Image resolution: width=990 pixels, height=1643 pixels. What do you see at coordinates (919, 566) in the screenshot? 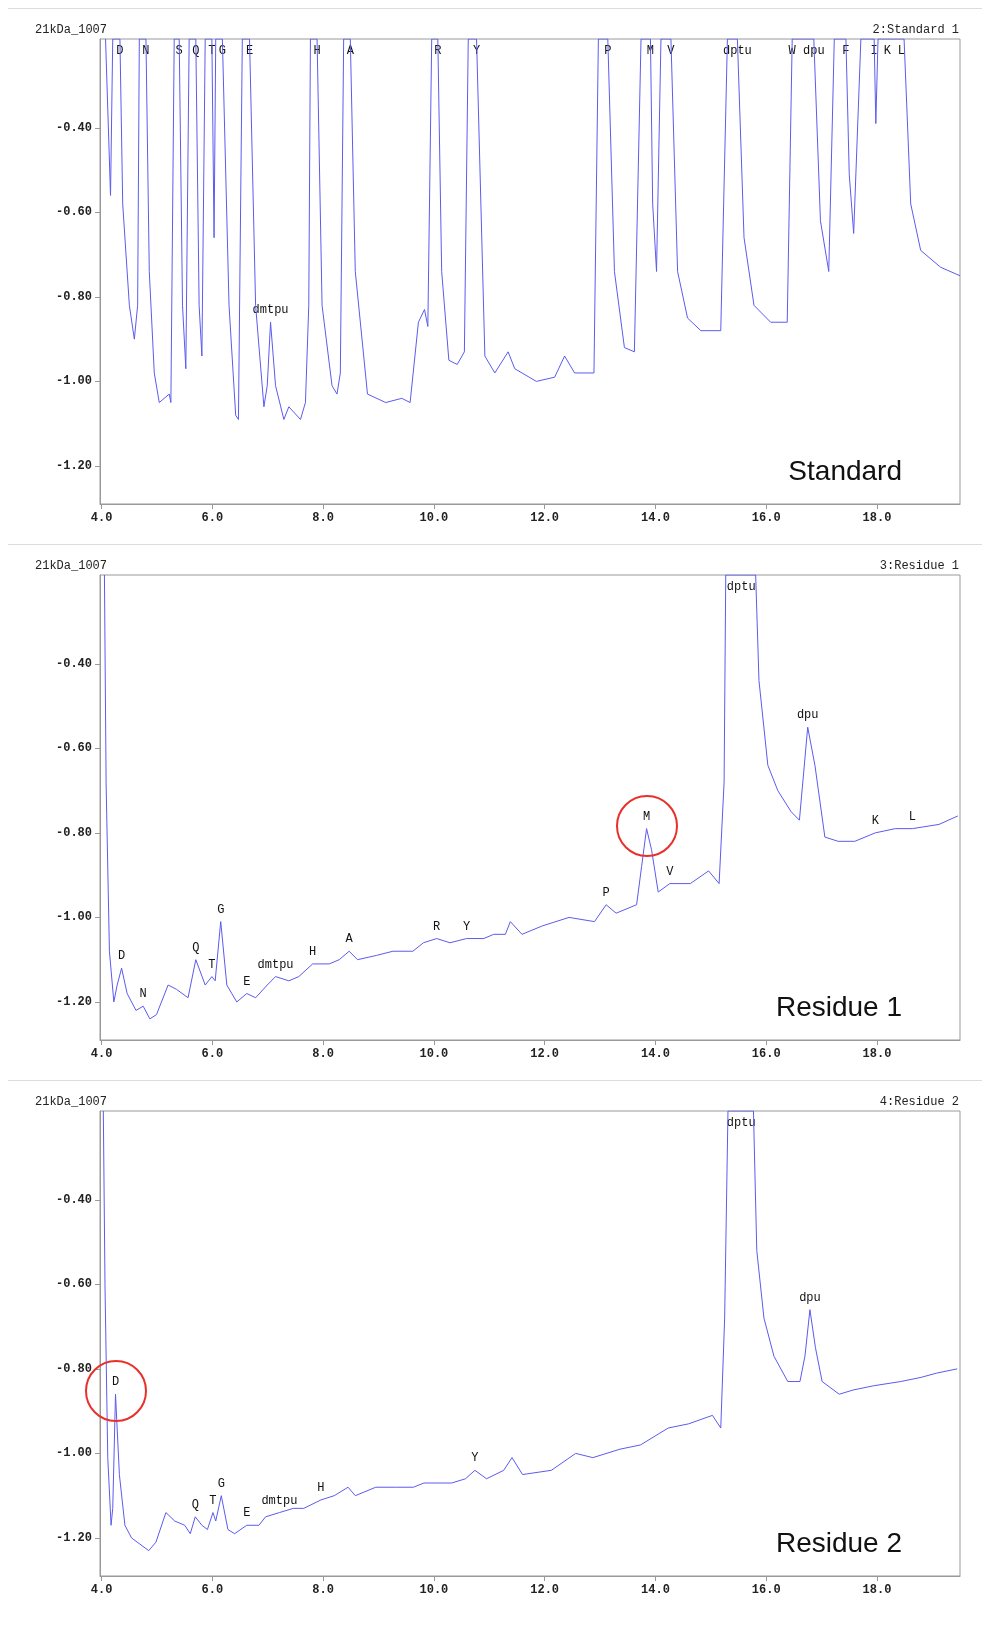
I see `chart-subtitle: 3:Residue 1` at bounding box center [919, 566].